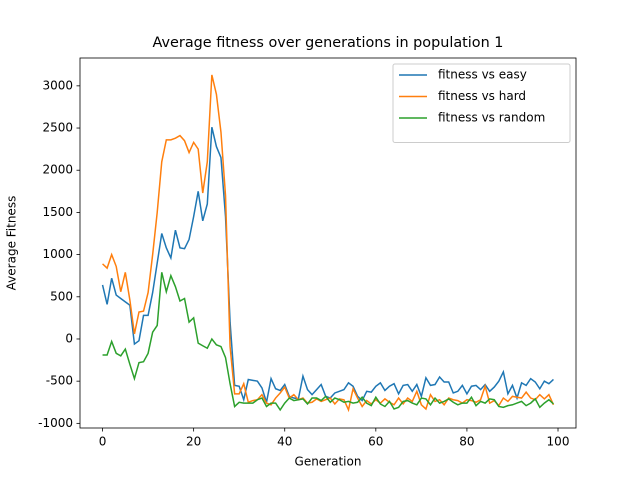 The image size is (640, 484). Describe the element at coordinates (375, 442) in the screenshot. I see `x-tick-label: 60` at that location.